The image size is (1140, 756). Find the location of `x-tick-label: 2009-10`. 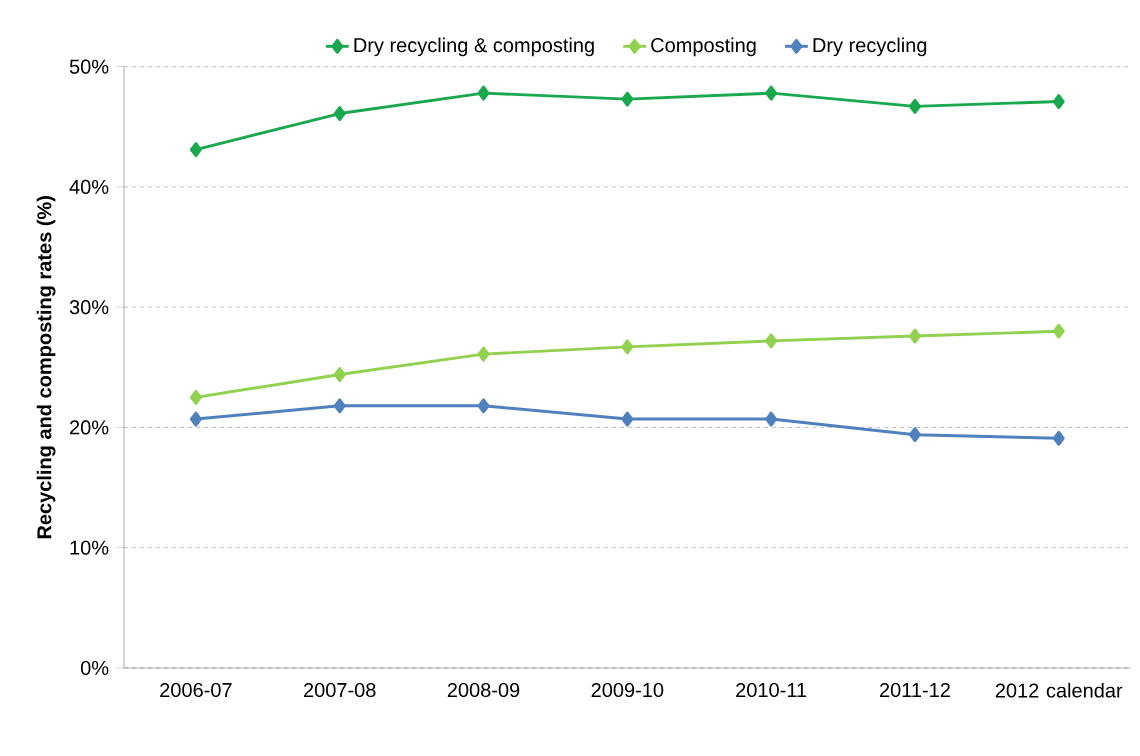

x-tick-label: 2009-10 is located at coordinates (627, 690).